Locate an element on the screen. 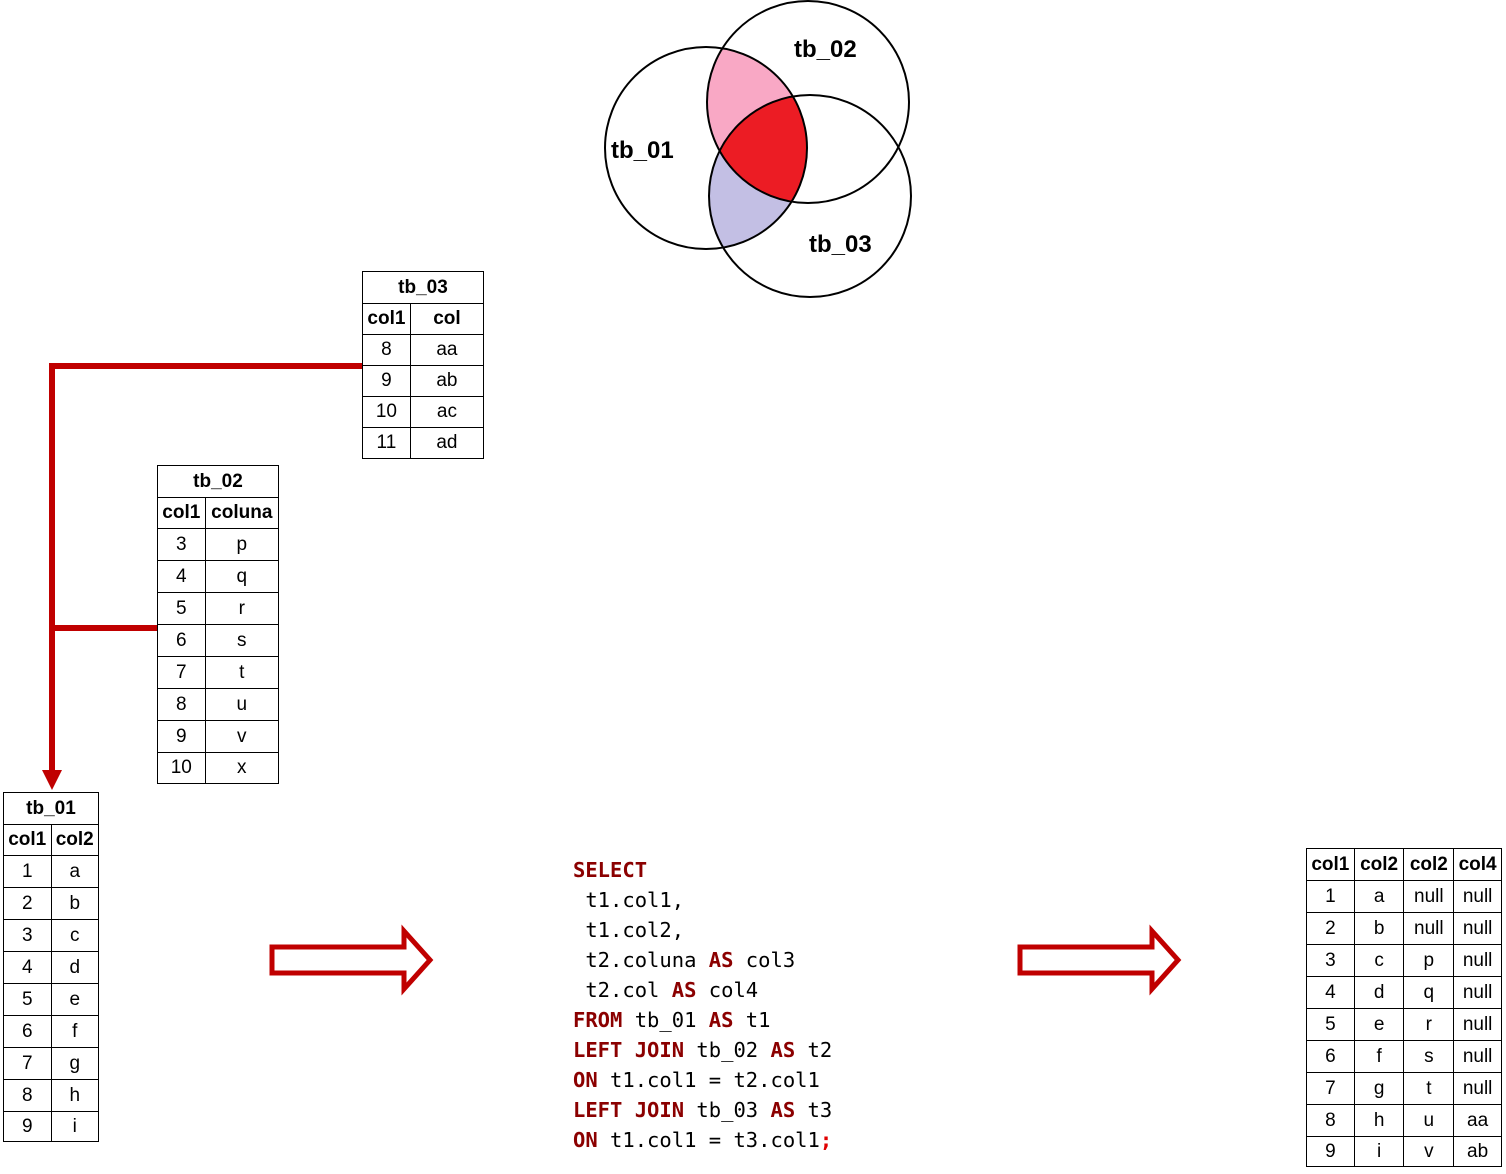 The width and height of the screenshot is (1506, 1174). table-cell: ac is located at coordinates (447, 412).